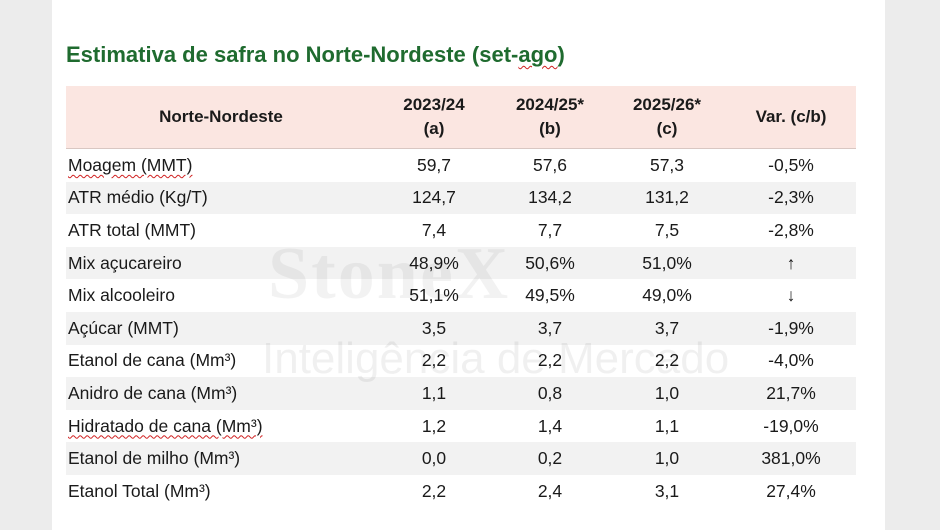 The width and height of the screenshot is (940, 530). What do you see at coordinates (791, 328) in the screenshot?
I see `cell-var: -1,9%` at bounding box center [791, 328].